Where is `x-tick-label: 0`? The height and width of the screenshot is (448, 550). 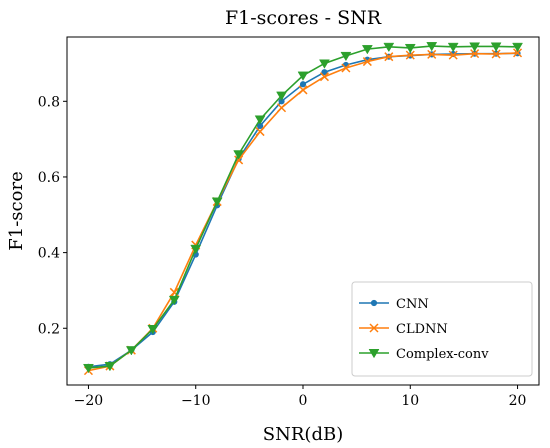
x-tick-label: 0 is located at coordinates (303, 401).